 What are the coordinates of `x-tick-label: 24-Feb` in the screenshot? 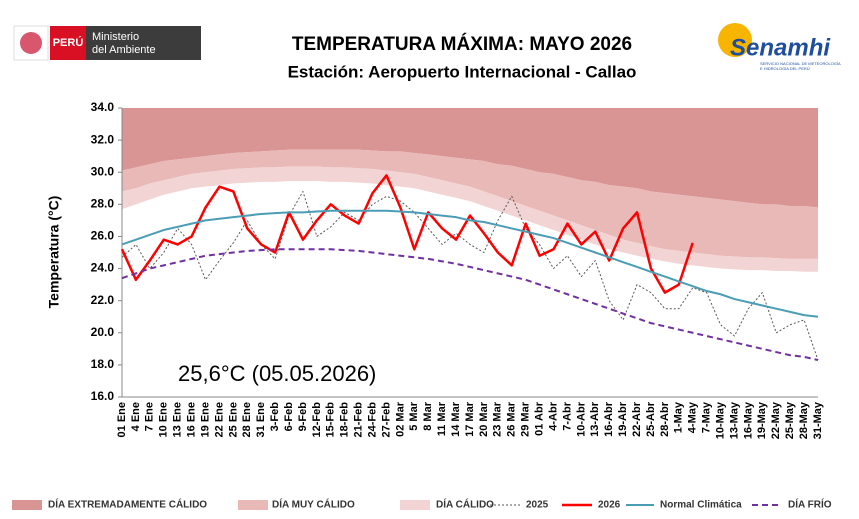 It's located at (372, 420).